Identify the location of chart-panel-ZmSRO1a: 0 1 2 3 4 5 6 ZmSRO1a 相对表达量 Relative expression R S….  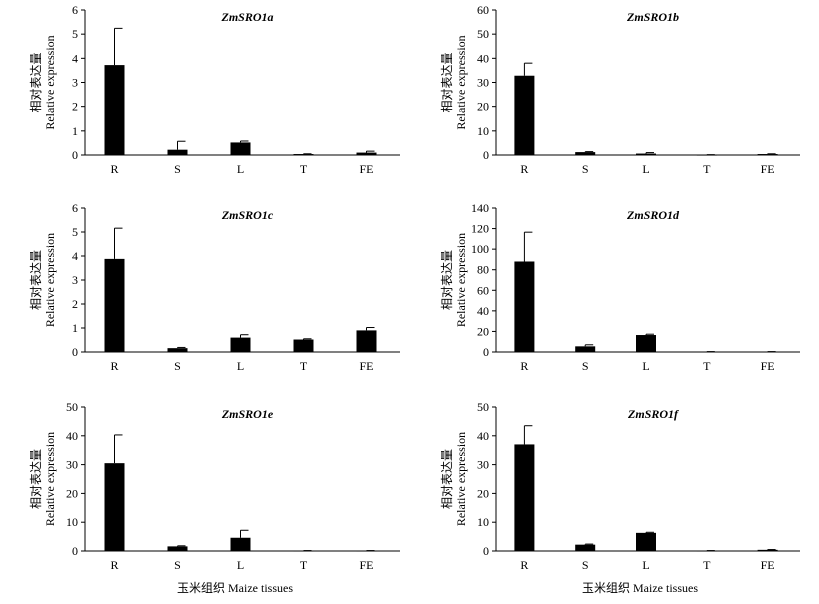
(214, 89).